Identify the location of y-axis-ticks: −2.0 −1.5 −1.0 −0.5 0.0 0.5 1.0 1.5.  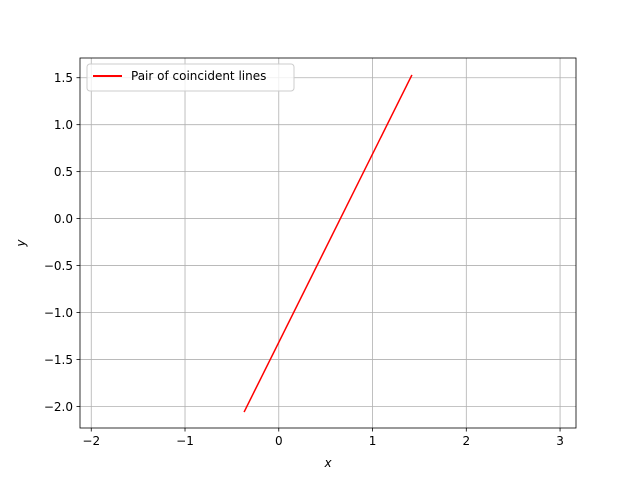
(62, 242).